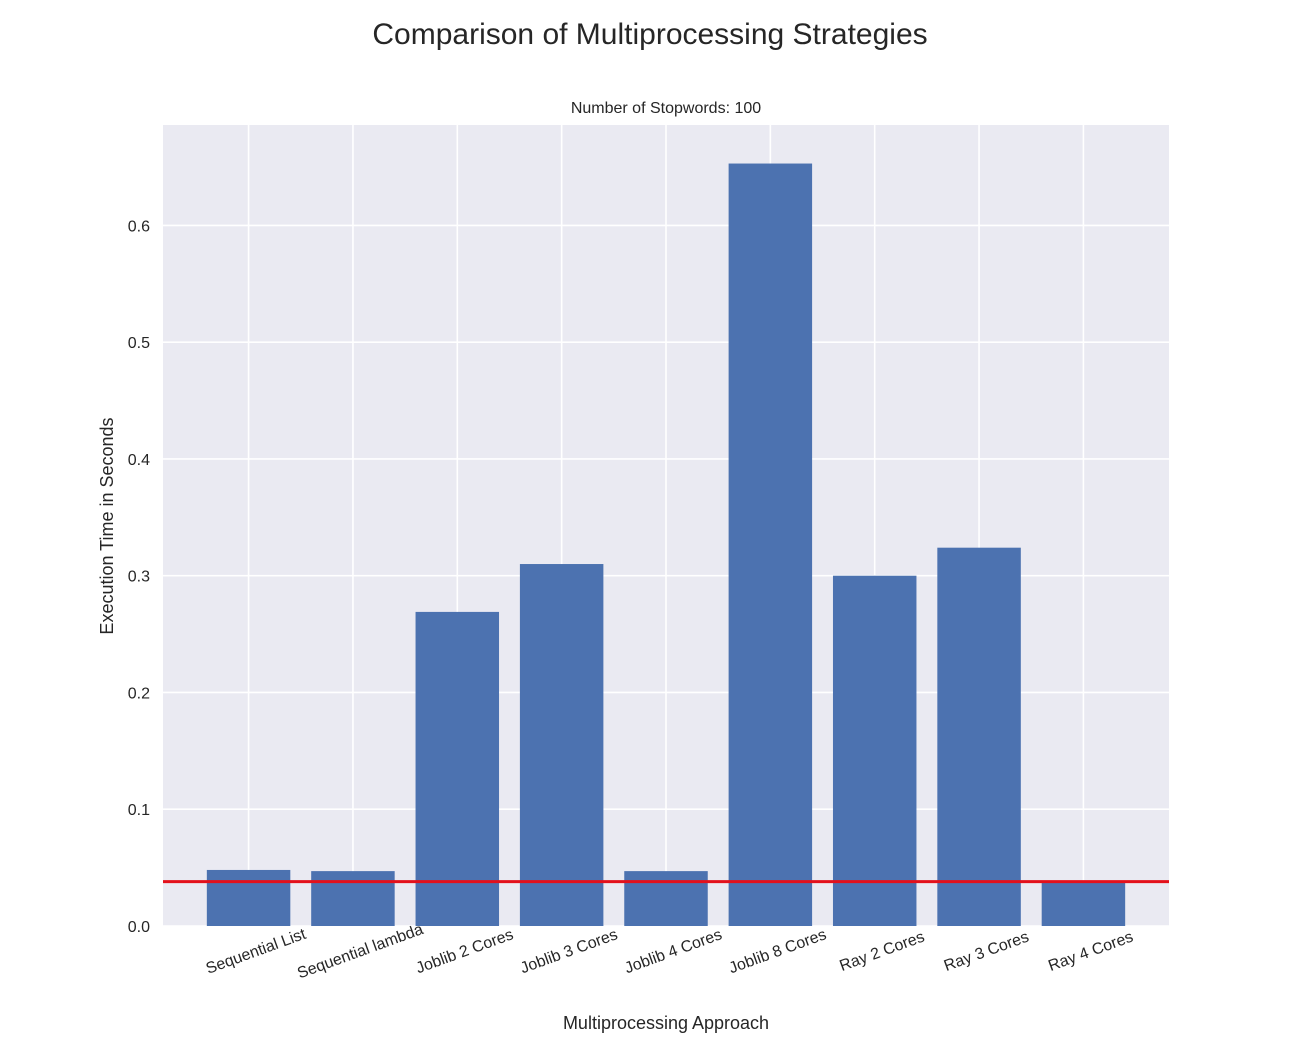 Image resolution: width=1300 pixels, height=1045 pixels. I want to click on y-tick-label: 0.4, so click(139, 460).